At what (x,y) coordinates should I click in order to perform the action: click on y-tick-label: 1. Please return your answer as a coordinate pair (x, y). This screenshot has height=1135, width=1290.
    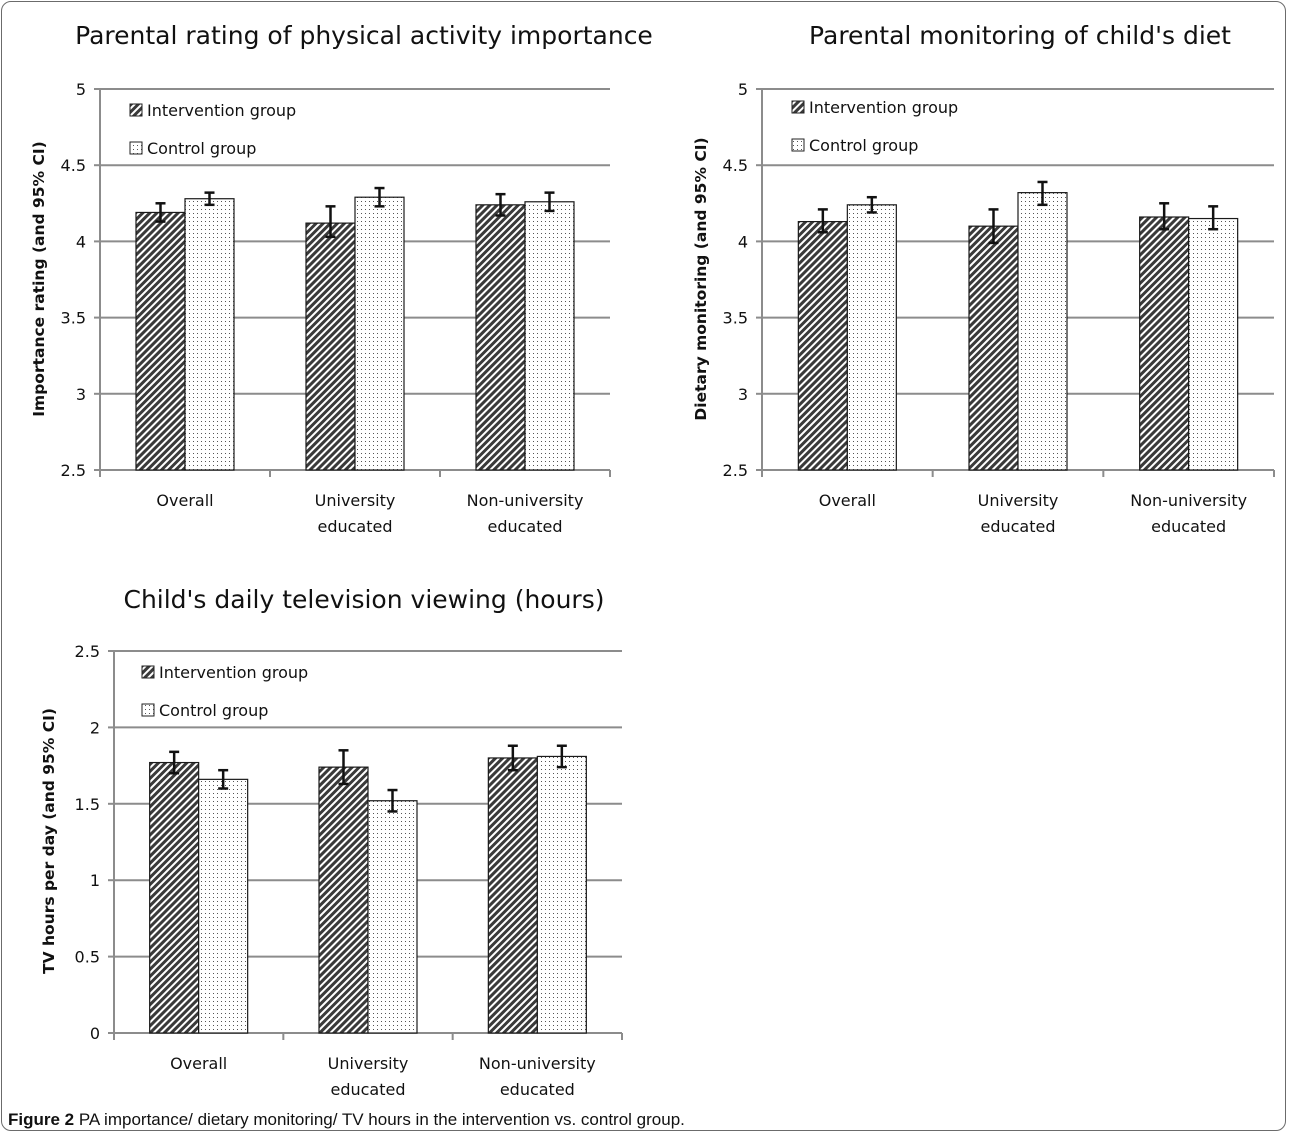
    Looking at the image, I should click on (95, 880).